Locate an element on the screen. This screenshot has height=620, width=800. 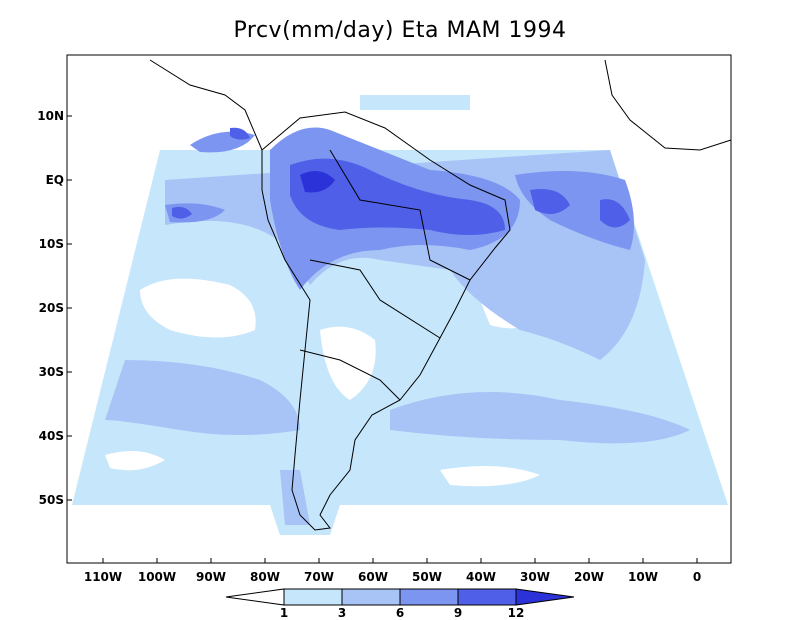
lat-label-30s: 30S is located at coordinates (51, 372).